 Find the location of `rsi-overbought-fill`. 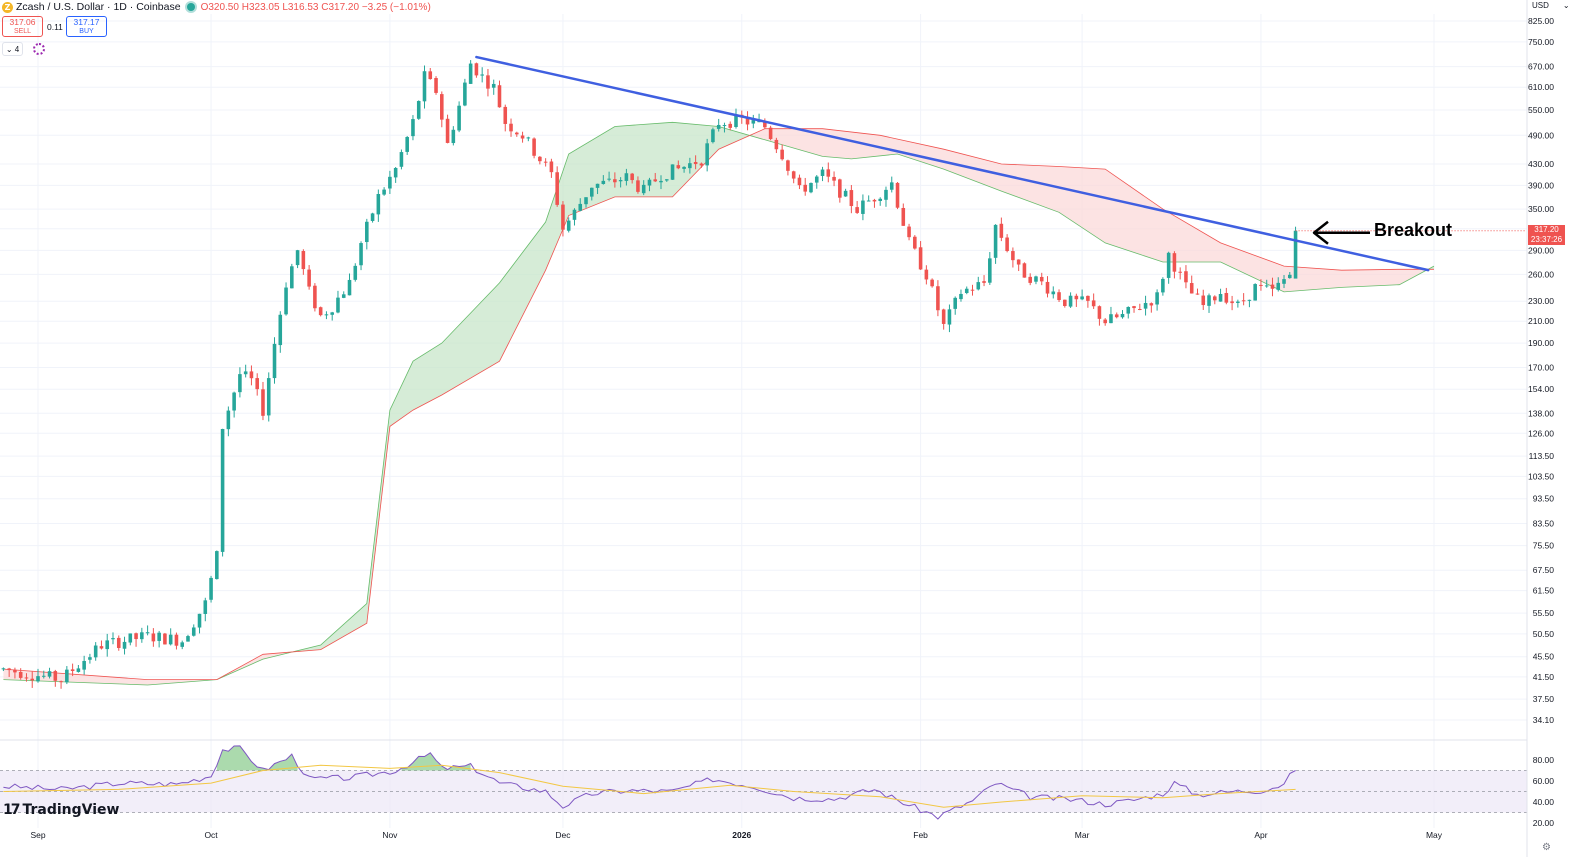

rsi-overbought-fill is located at coordinates (257, 758).